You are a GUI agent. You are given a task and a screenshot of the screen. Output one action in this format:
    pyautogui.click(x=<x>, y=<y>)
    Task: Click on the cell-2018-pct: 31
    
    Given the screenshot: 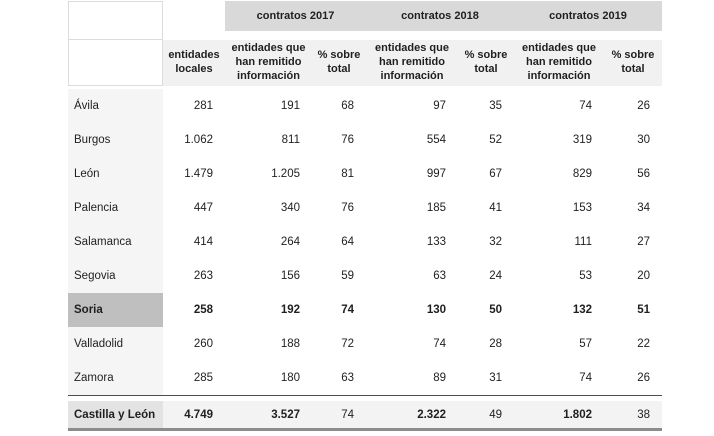 What is the action you would take?
    pyautogui.click(x=486, y=378)
    